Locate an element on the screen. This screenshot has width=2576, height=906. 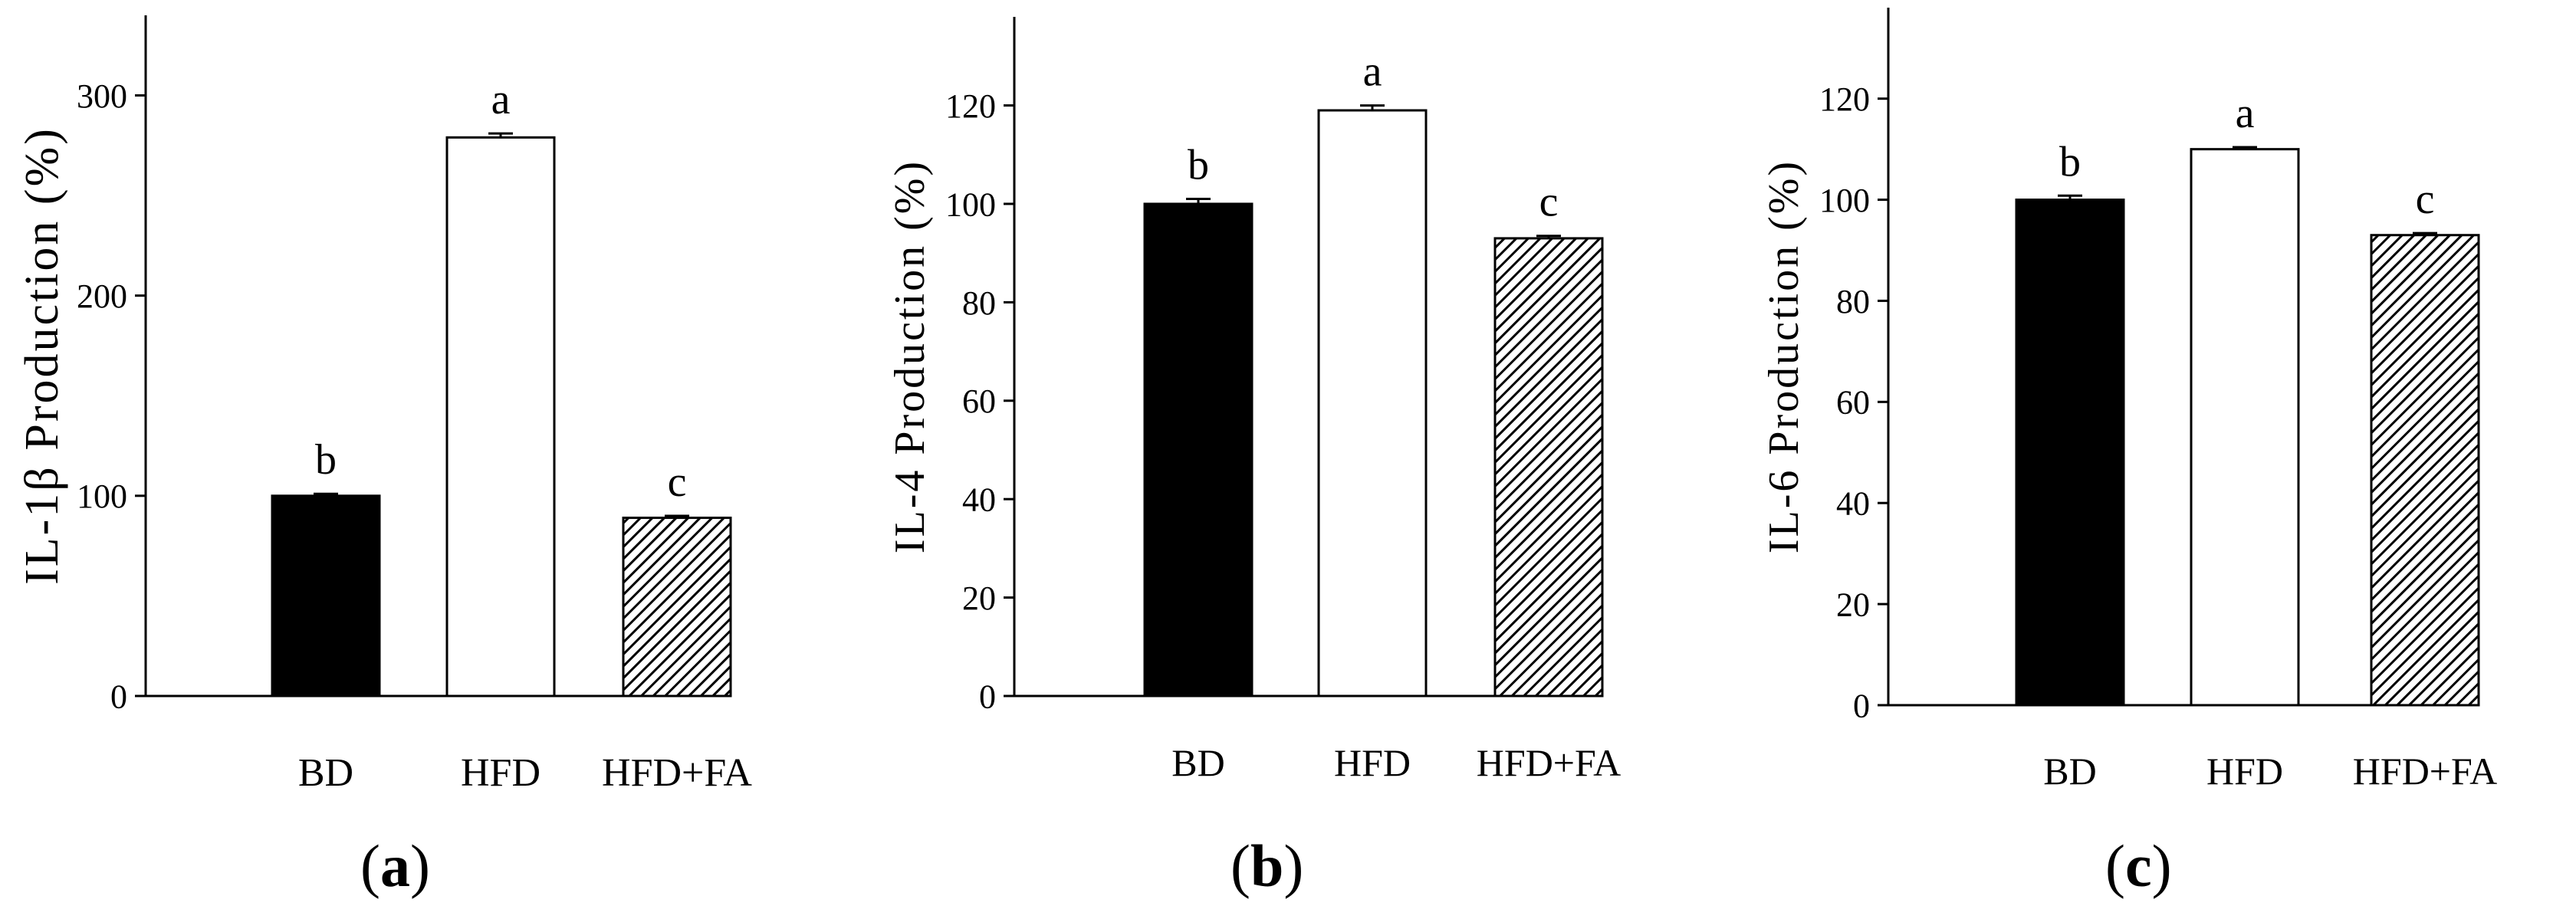
y-tick-label: 300 is located at coordinates (102, 96).